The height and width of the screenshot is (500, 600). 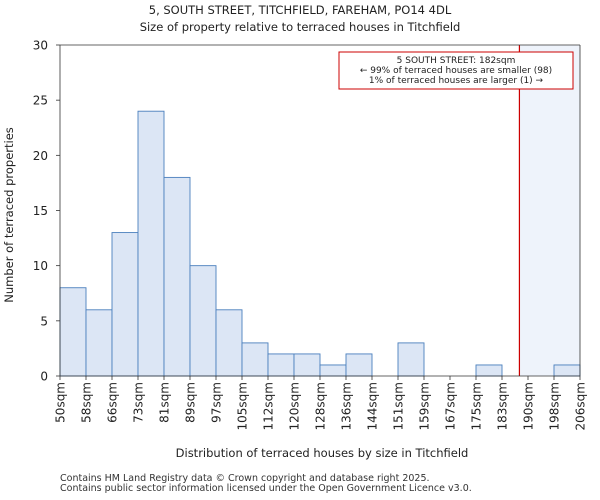 What do you see at coordinates (203, 321) in the screenshot?
I see `bar-89sqm` at bounding box center [203, 321].